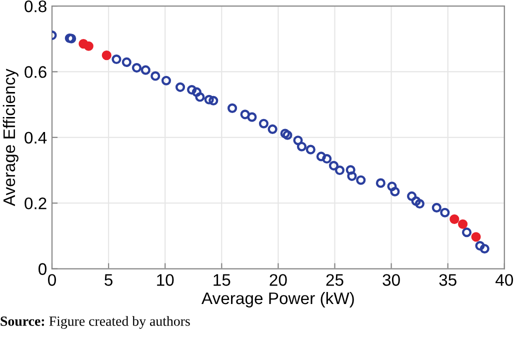 This screenshot has height=356, width=520. What do you see at coordinates (278, 280) in the screenshot?
I see `x-tick-label: 20` at bounding box center [278, 280].